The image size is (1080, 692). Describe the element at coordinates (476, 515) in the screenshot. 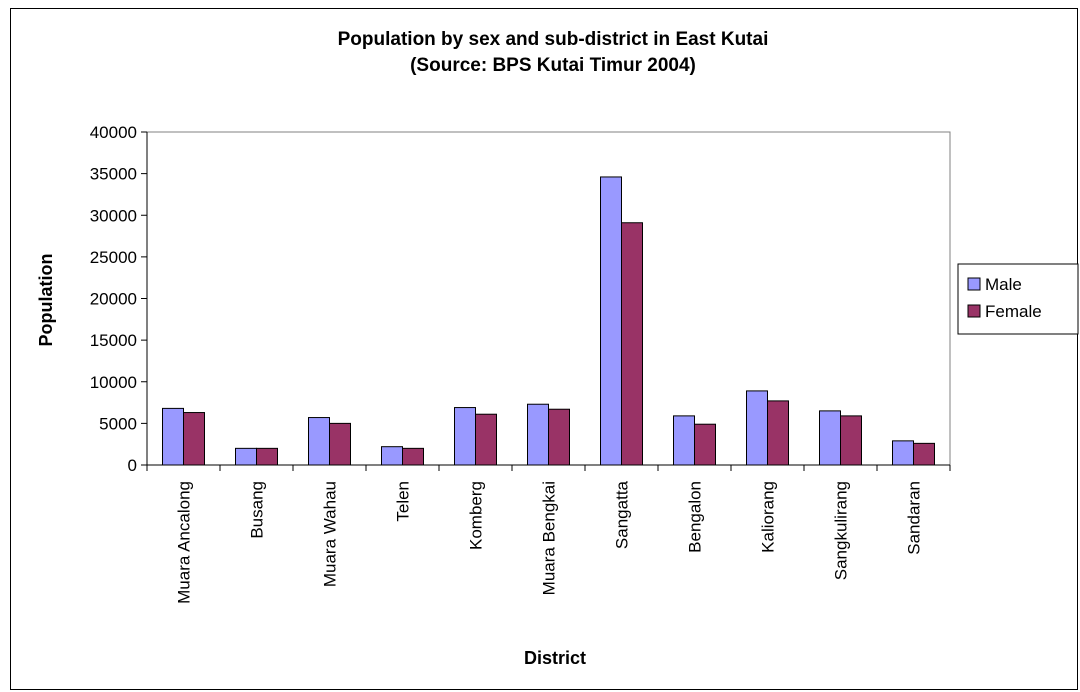

I see `x-tick-label: Komberg` at that location.